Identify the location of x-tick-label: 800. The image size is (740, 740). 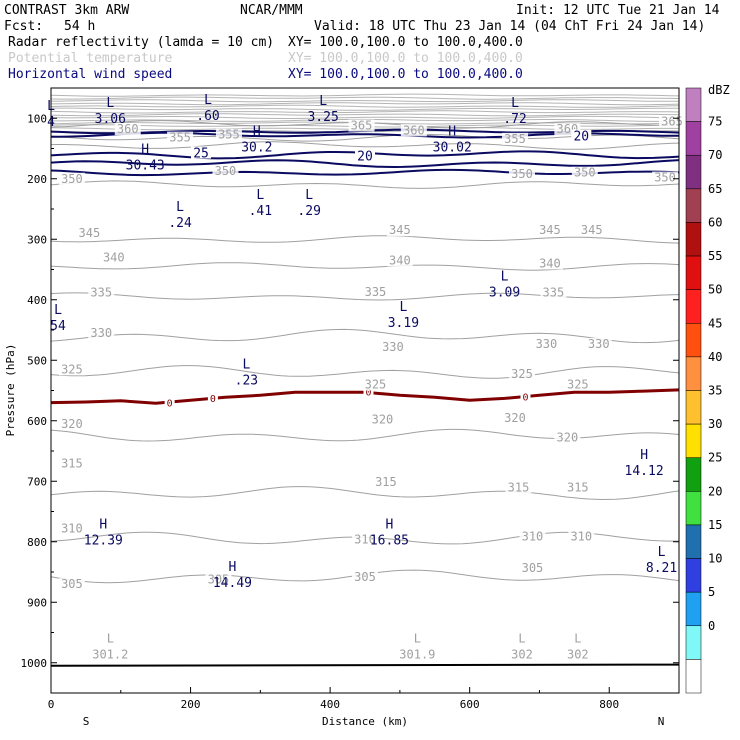
(609, 704).